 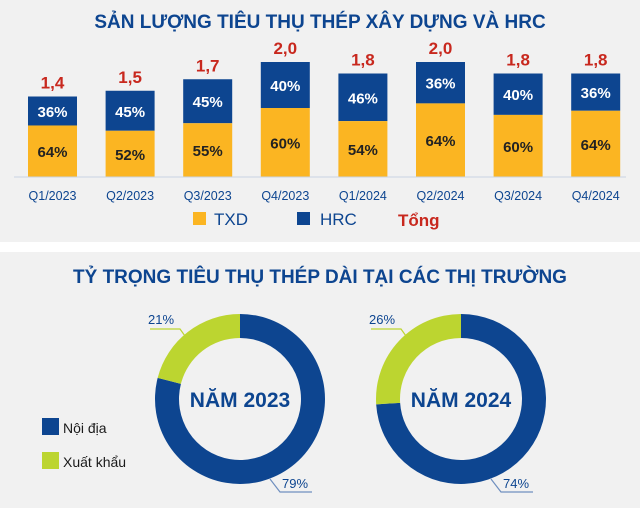 I want to click on legend-label-xuat-khau: Xuất khẩu, so click(x=94, y=462).